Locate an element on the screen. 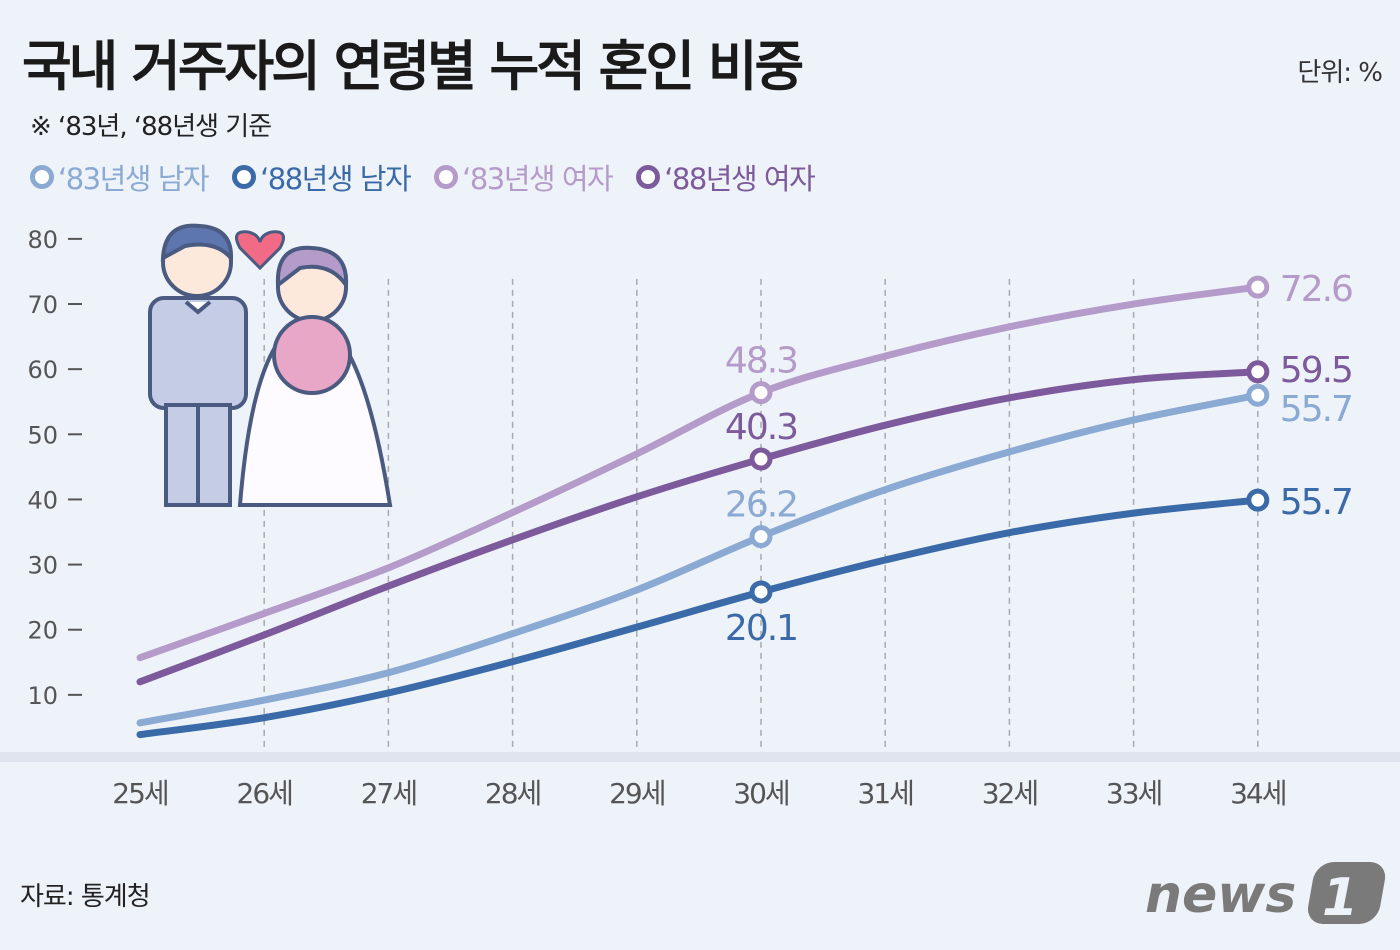 This screenshot has width=1400, height=950. legend-item: ‘88년생 남자 is located at coordinates (322, 177).